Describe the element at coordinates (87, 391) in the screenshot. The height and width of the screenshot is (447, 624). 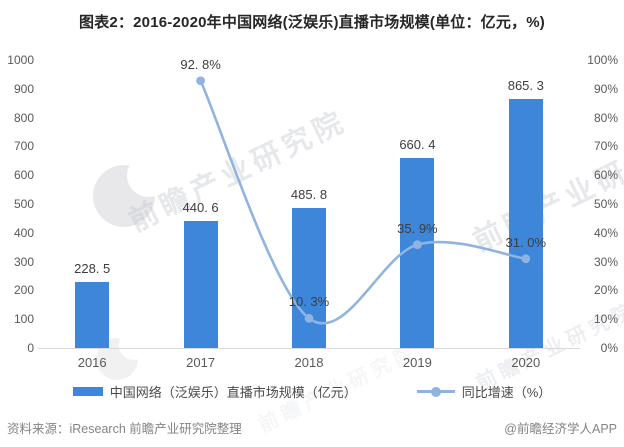
I see `bar-legend-swatch` at that location.